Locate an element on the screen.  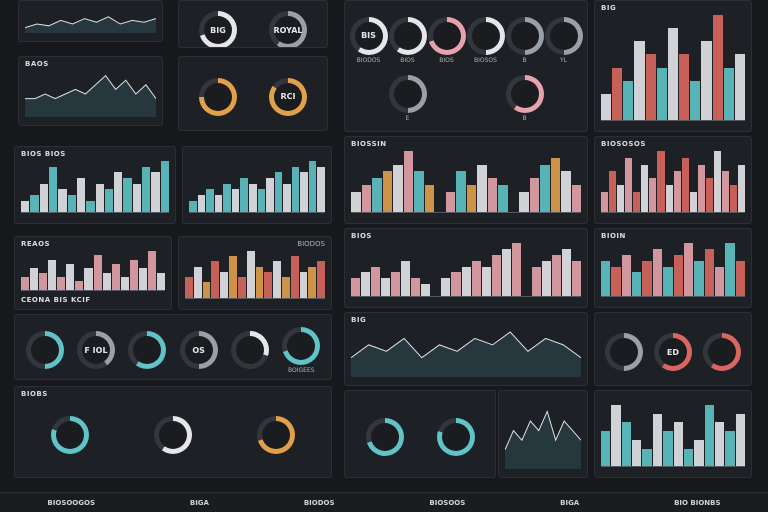
gauge-value: F IOL is located at coordinates (95, 350).